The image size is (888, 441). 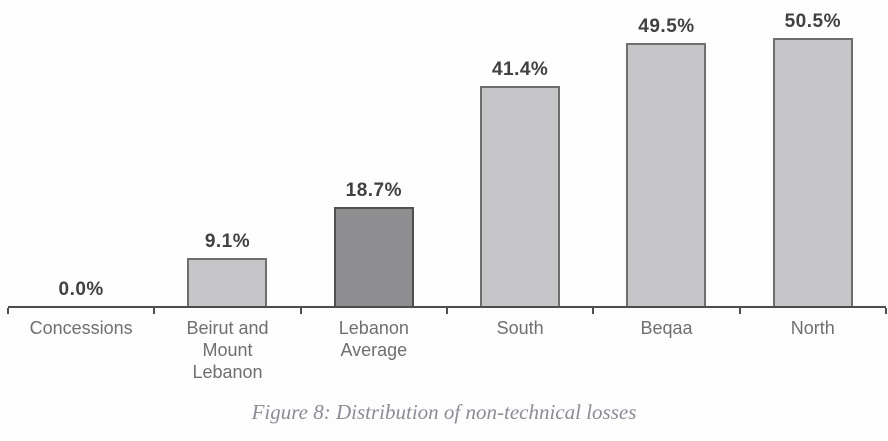 What do you see at coordinates (520, 69) in the screenshot?
I see `bar-value-label: 41.4%` at bounding box center [520, 69].